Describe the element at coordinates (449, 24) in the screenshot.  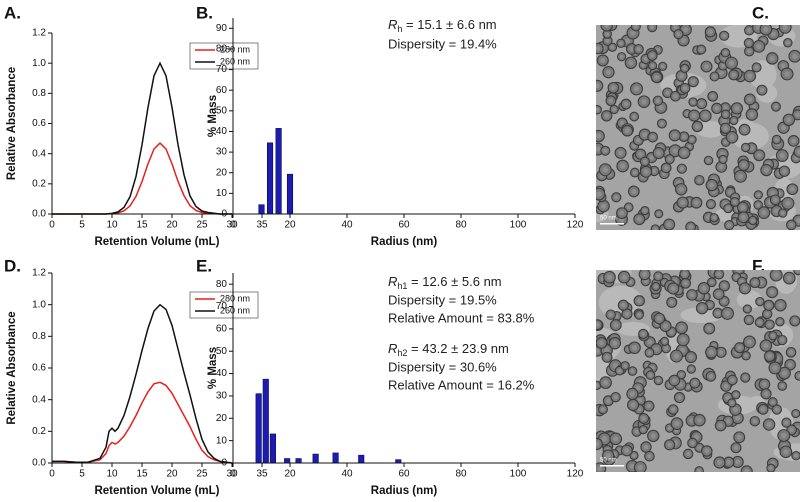
I see `annotation-text: = 15.1 ± 6.6 nm` at that location.